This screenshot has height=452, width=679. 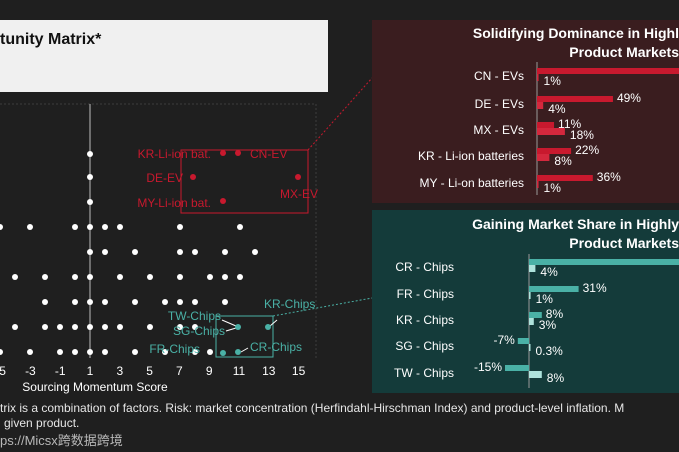 What do you see at coordinates (268, 154) in the screenshot?
I see `red-point-label: CN-EV` at bounding box center [268, 154].